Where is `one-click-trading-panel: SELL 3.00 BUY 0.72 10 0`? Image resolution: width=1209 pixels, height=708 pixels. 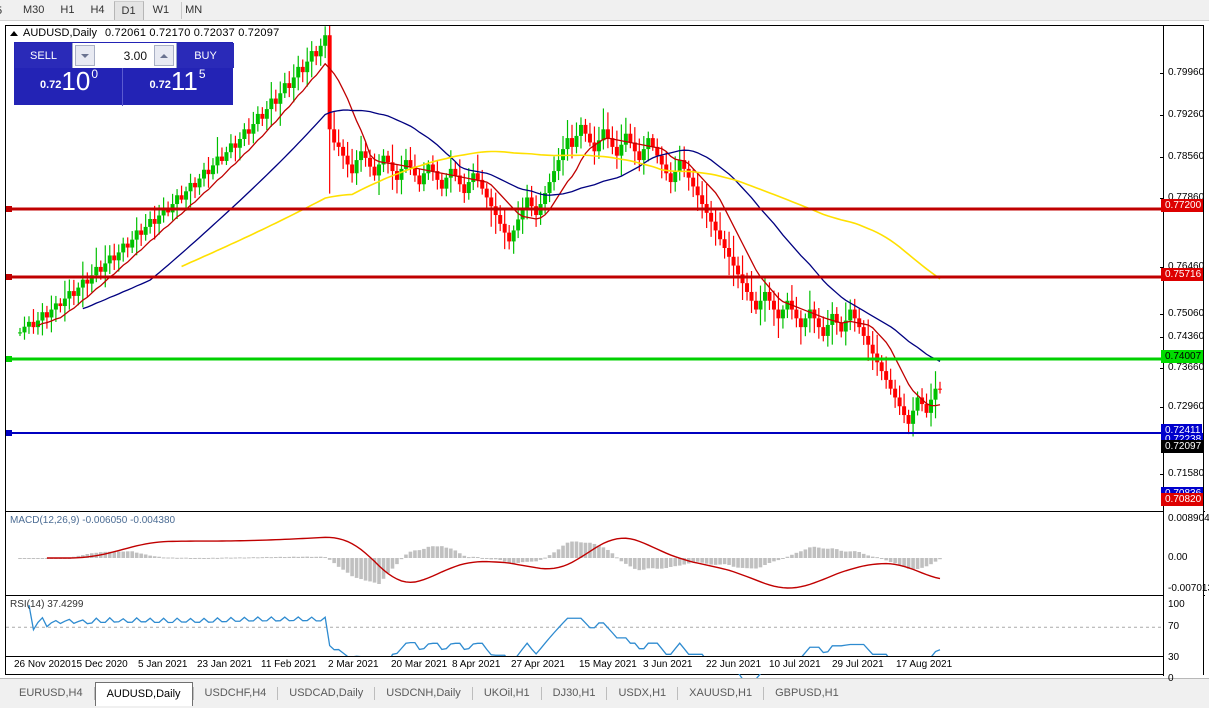
one-click-trading-panel: SELL 3.00 BUY 0.72 10 0 is located at coordinates (124, 74).